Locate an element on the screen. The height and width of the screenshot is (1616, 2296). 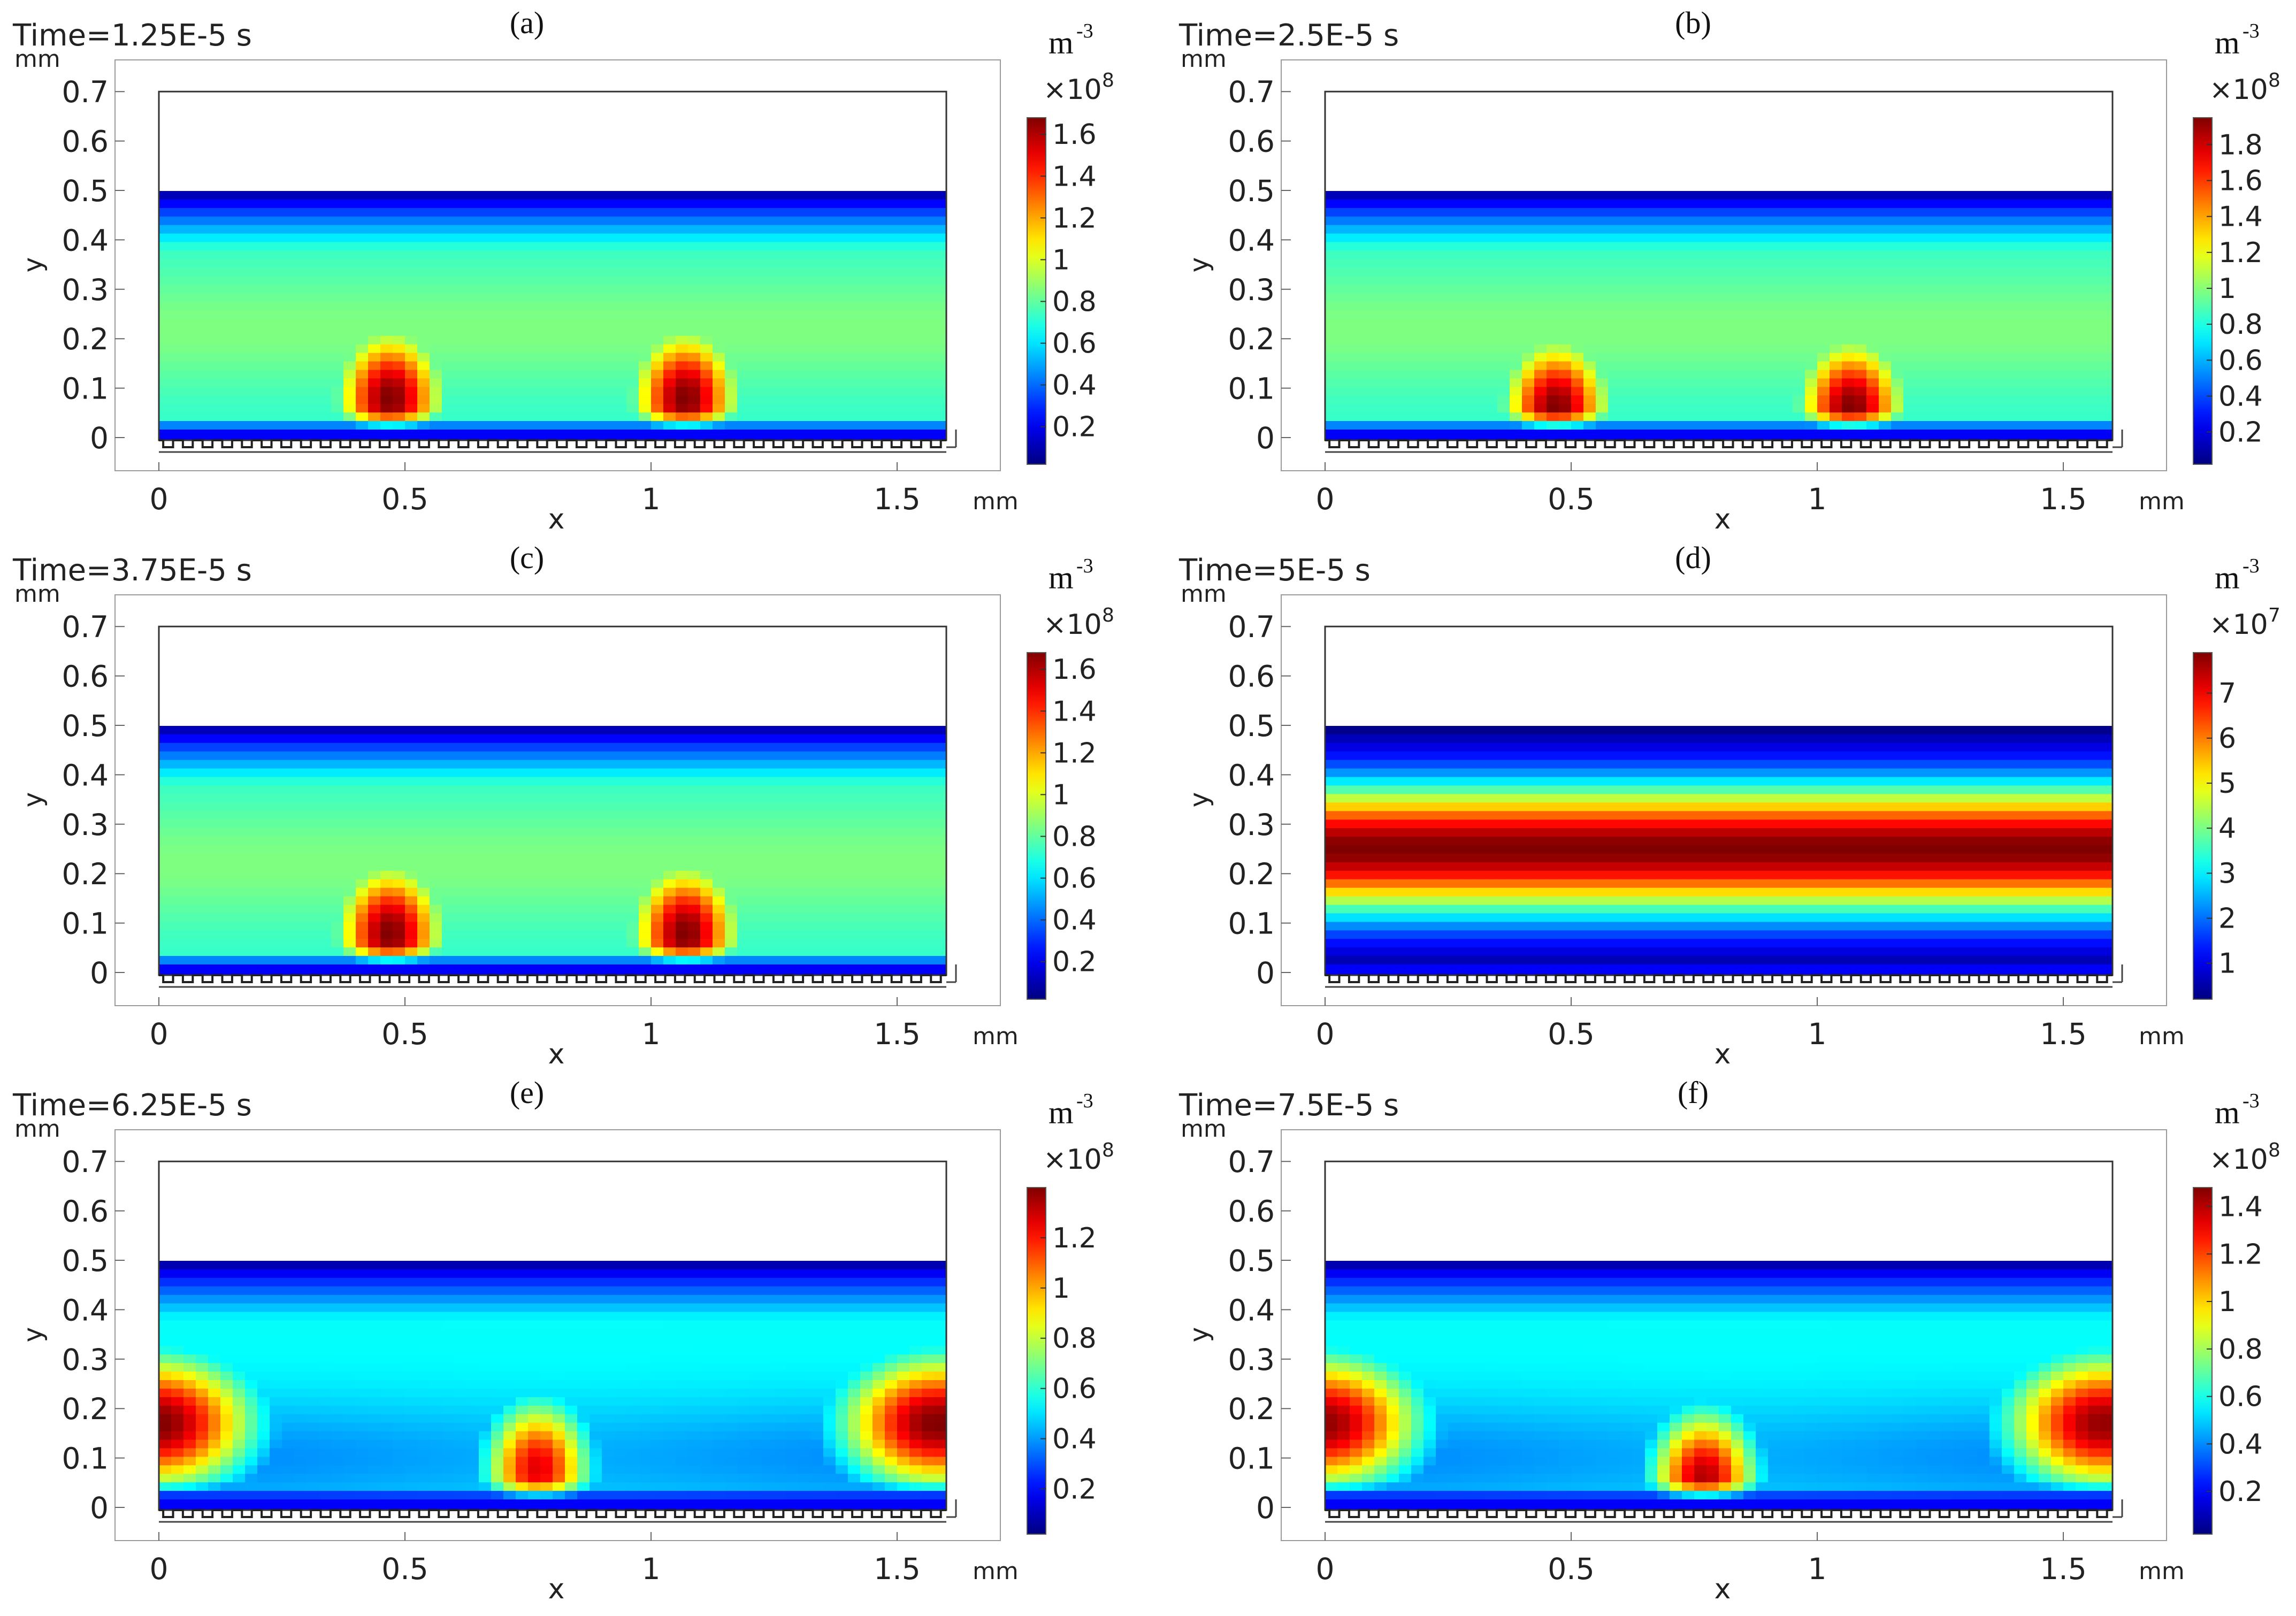
x-tick-label: 0.5 is located at coordinates (1571, 499).